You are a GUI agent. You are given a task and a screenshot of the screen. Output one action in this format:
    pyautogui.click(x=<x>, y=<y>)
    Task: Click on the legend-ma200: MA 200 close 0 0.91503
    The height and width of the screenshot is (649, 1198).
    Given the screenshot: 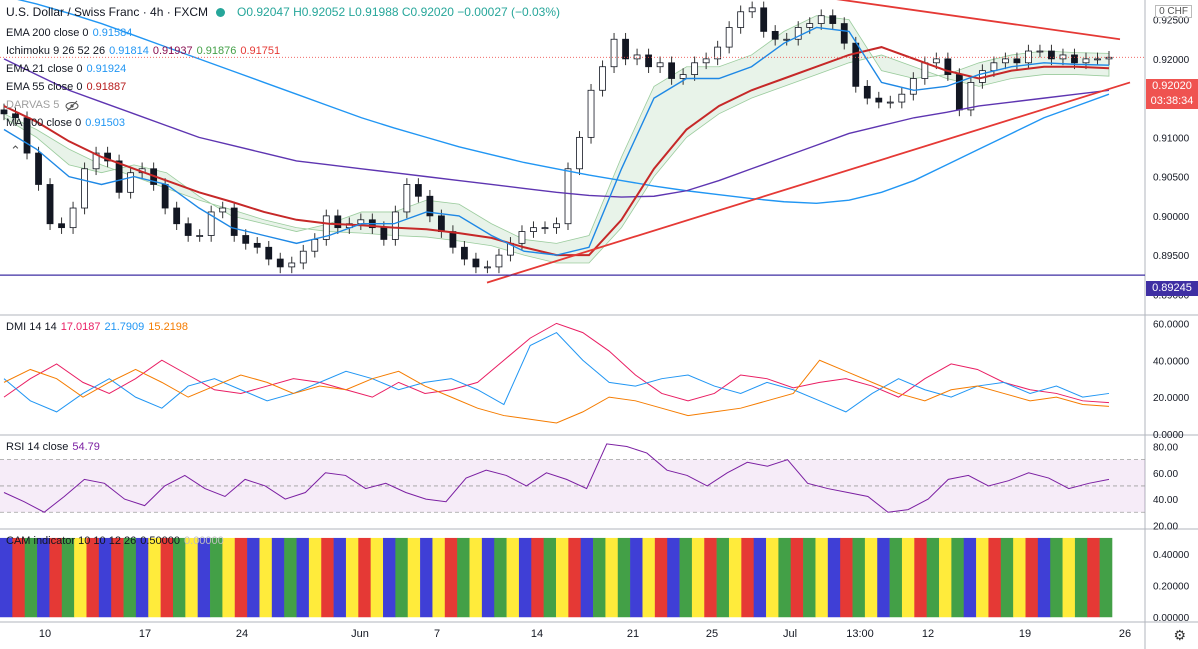 What is the action you would take?
    pyautogui.click(x=65, y=123)
    